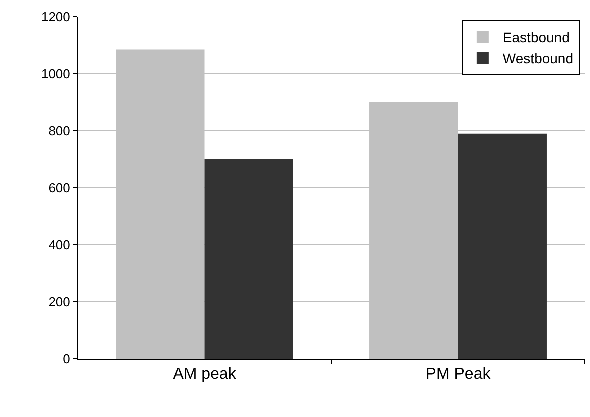  What do you see at coordinates (59, 245) in the screenshot?
I see `y-tick-label: 400` at bounding box center [59, 245].